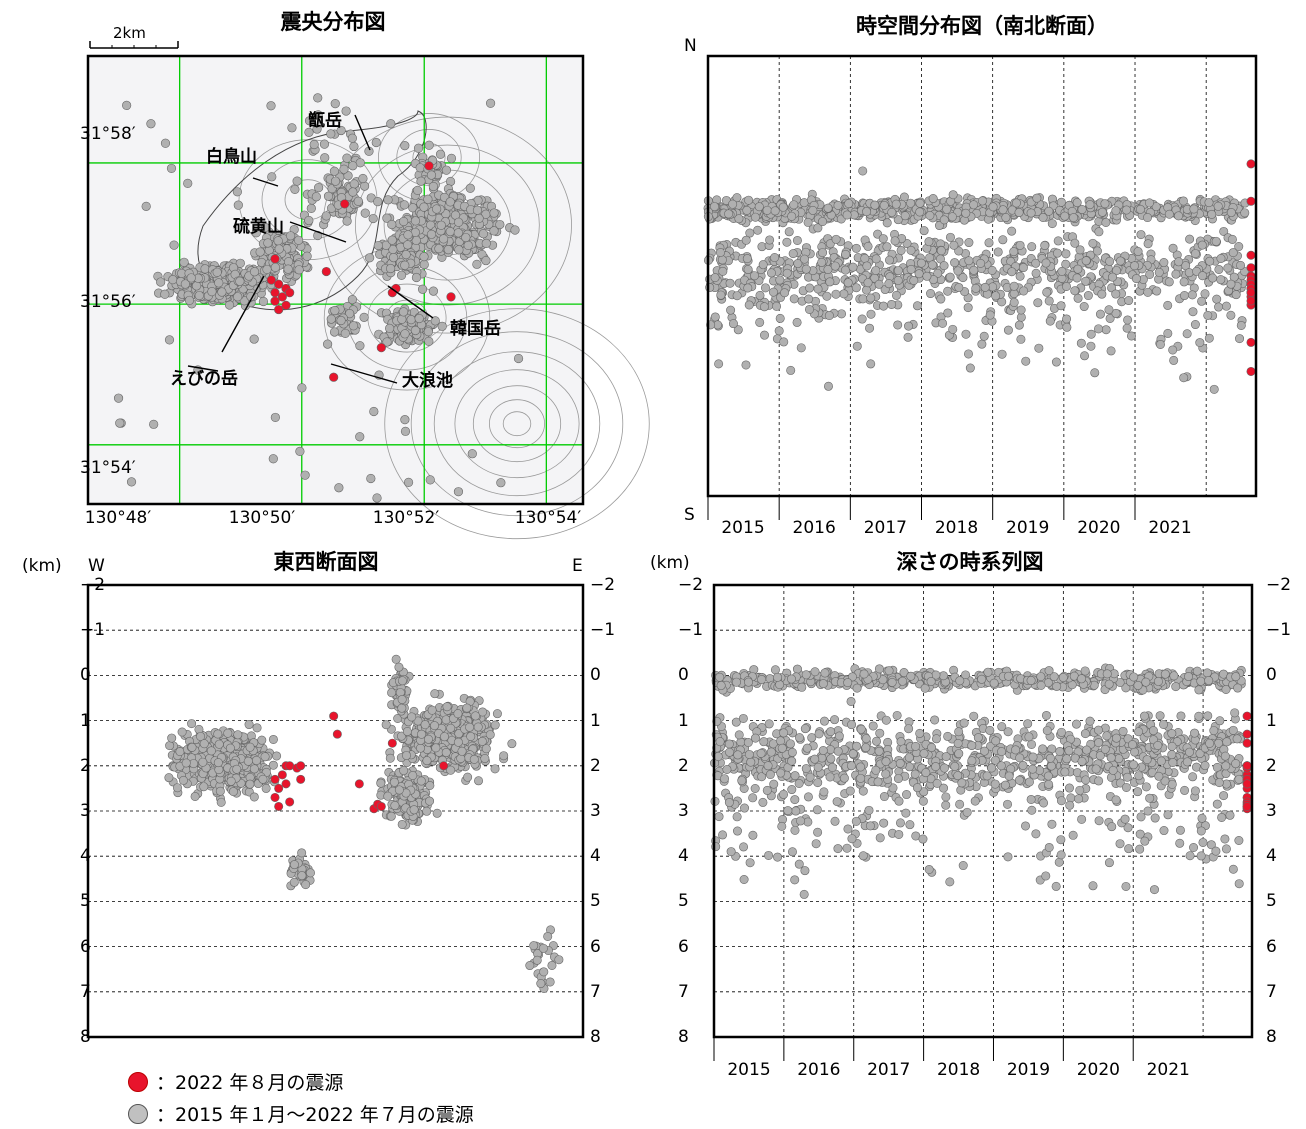 The height and width of the screenshot is (1129, 1306). What do you see at coordinates (108, 134) in the screenshot?
I see `map-ytick-0: 31°58′` at bounding box center [108, 134].